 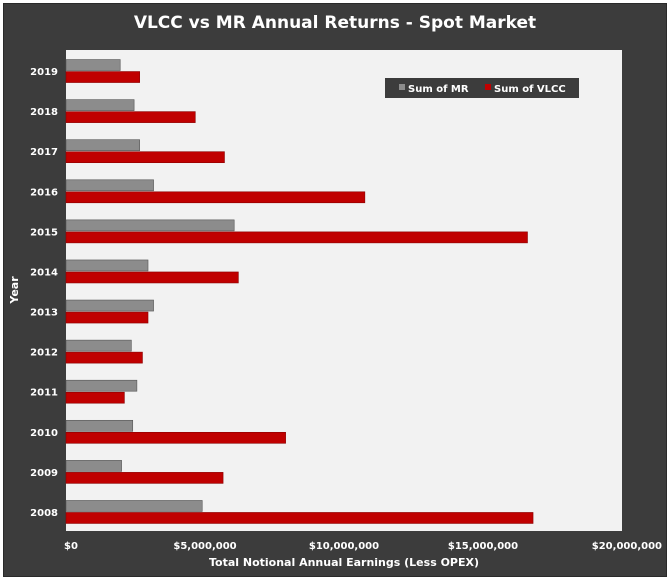 What do you see at coordinates (109, 305) in the screenshot?
I see `bar-mr-2013` at bounding box center [109, 305].